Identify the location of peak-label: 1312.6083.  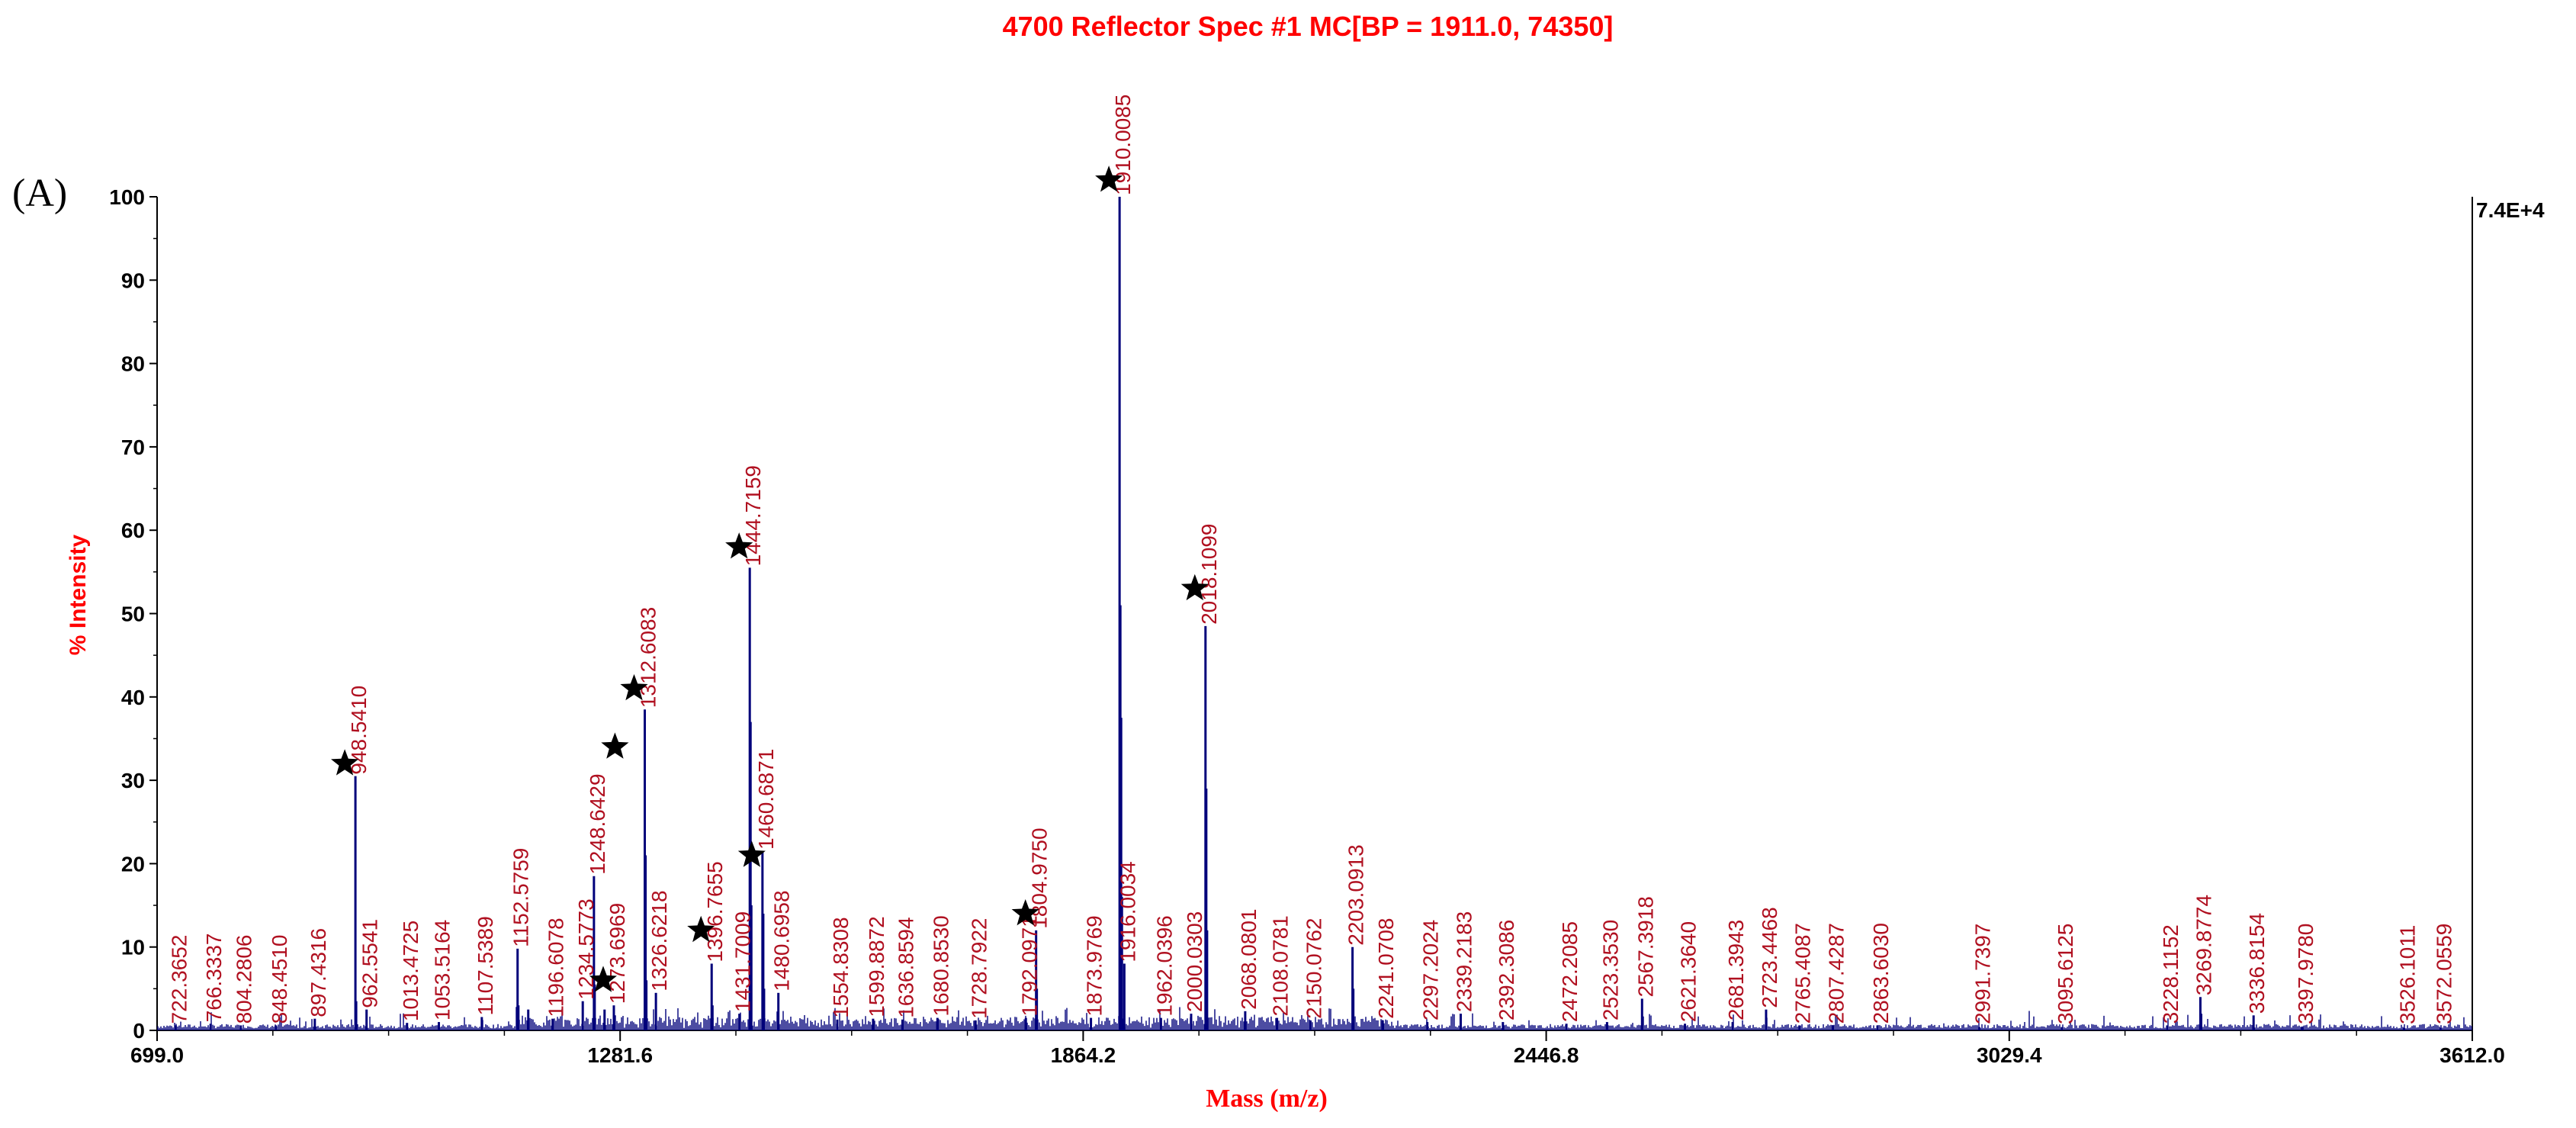
(648, 657).